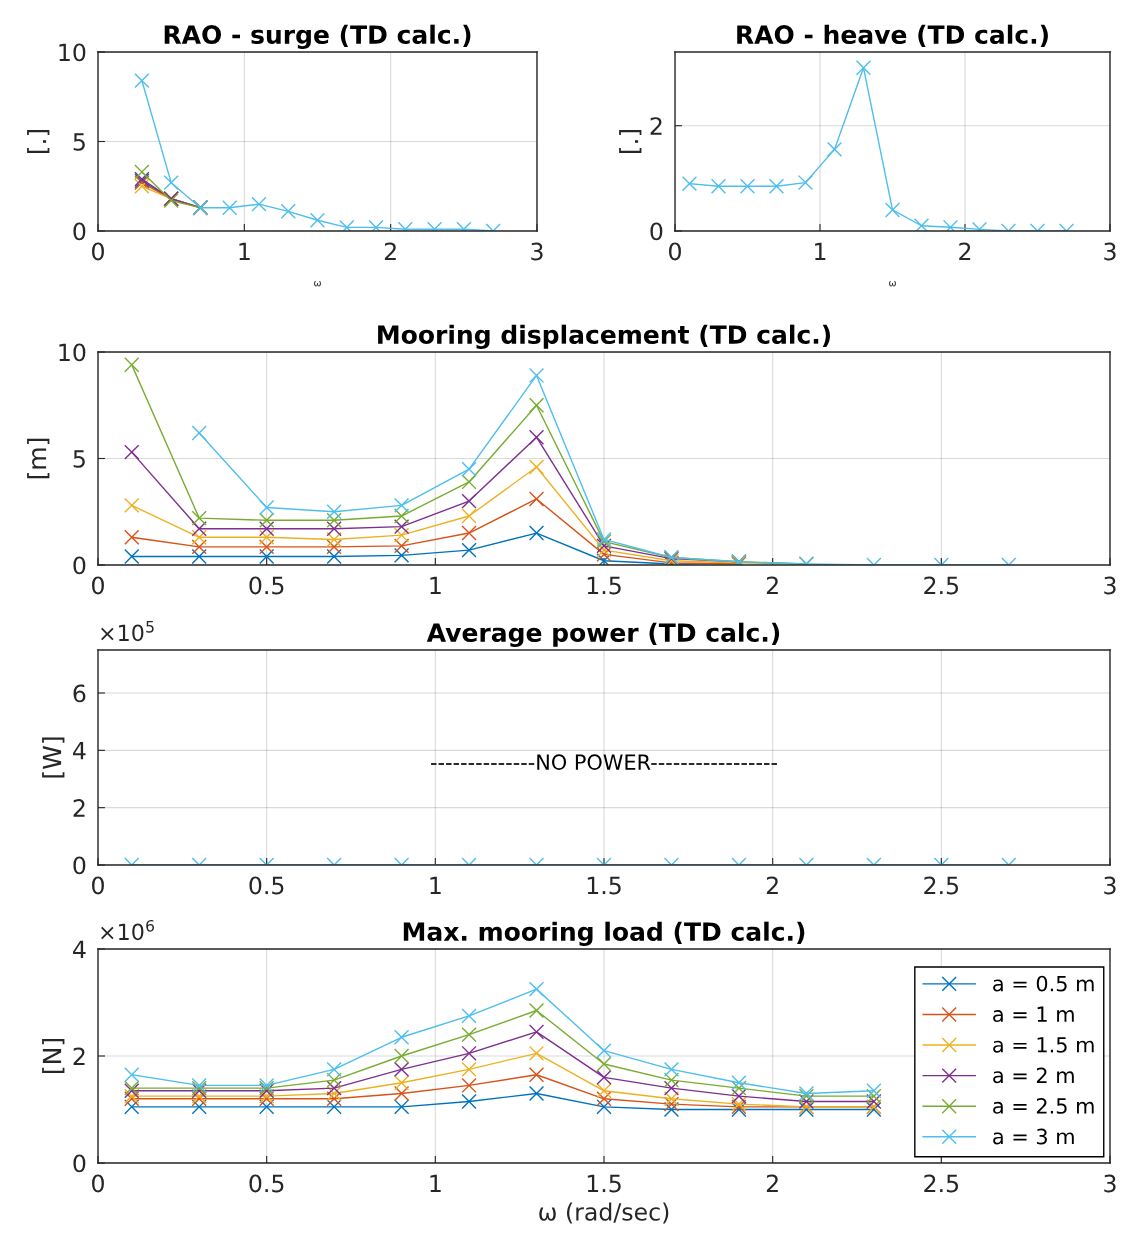  I want to click on chart-title: RAO - surge (TD calc.), so click(317, 37).